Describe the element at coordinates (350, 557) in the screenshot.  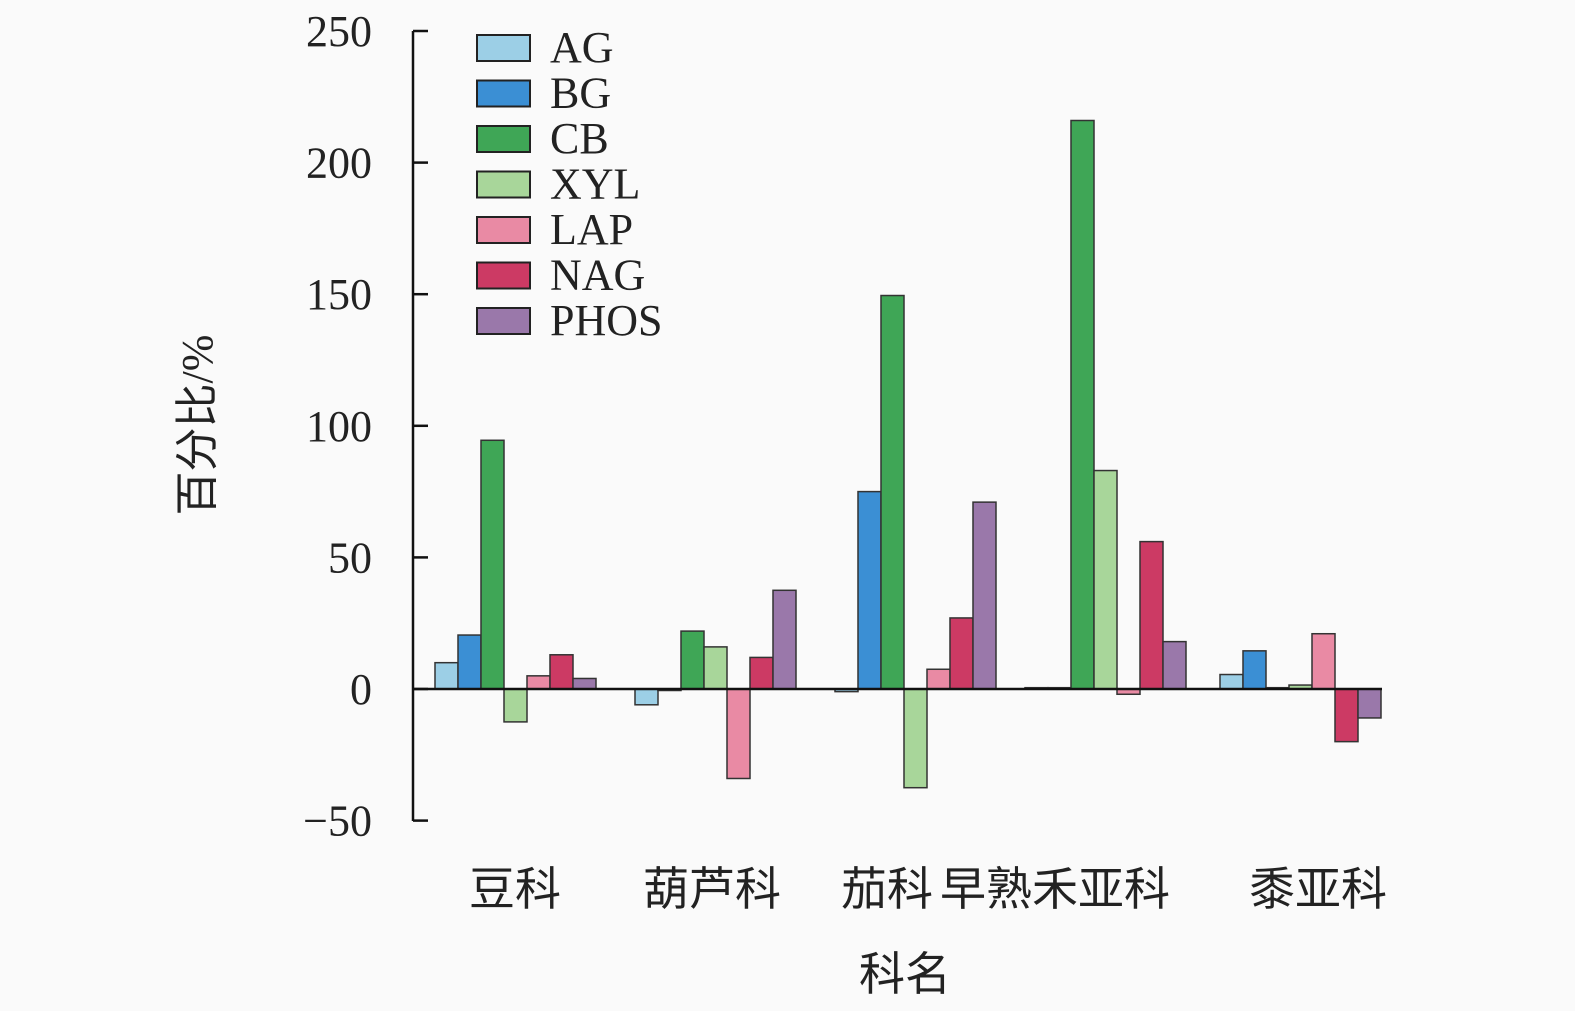
I see `y-tick-label: 50` at that location.